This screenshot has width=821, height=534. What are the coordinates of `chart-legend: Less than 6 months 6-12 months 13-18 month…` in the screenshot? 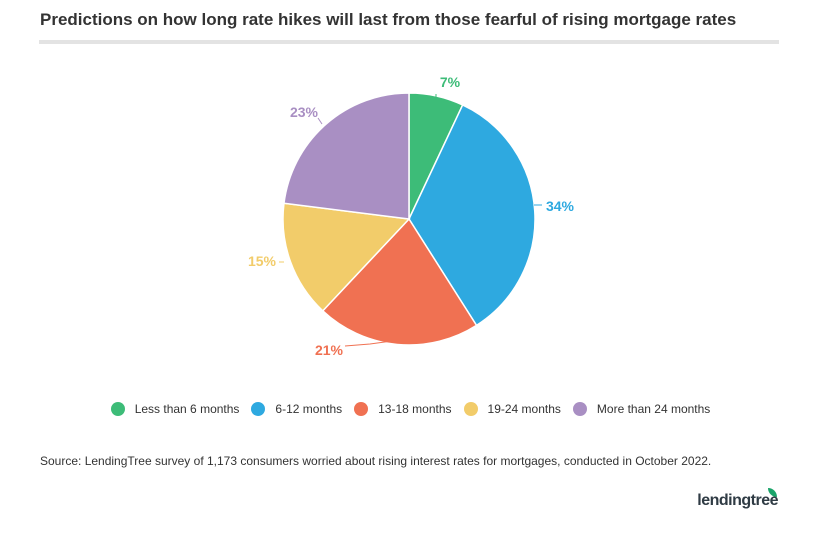 It's located at (410, 409).